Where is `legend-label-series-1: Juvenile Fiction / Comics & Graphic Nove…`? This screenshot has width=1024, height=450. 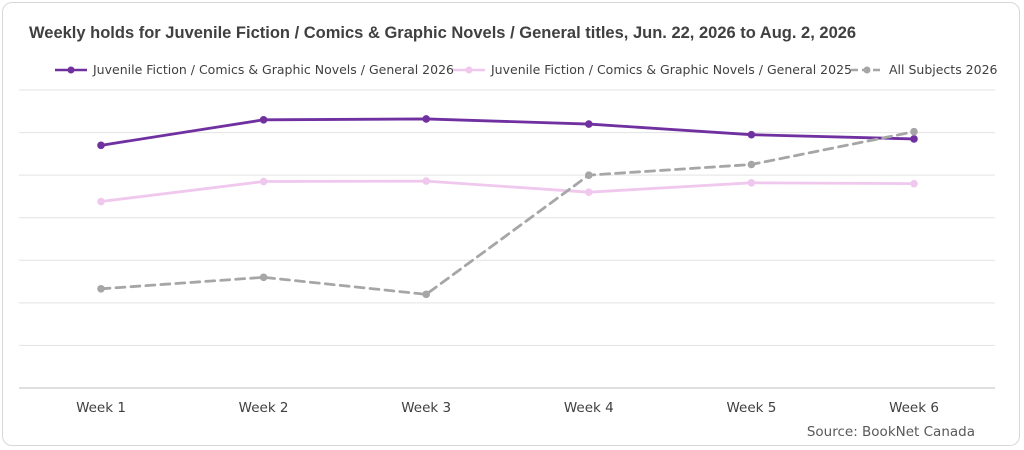
legend-label-series-1: Juvenile Fiction / Comics & Graphic Nove… is located at coordinates (273, 69).